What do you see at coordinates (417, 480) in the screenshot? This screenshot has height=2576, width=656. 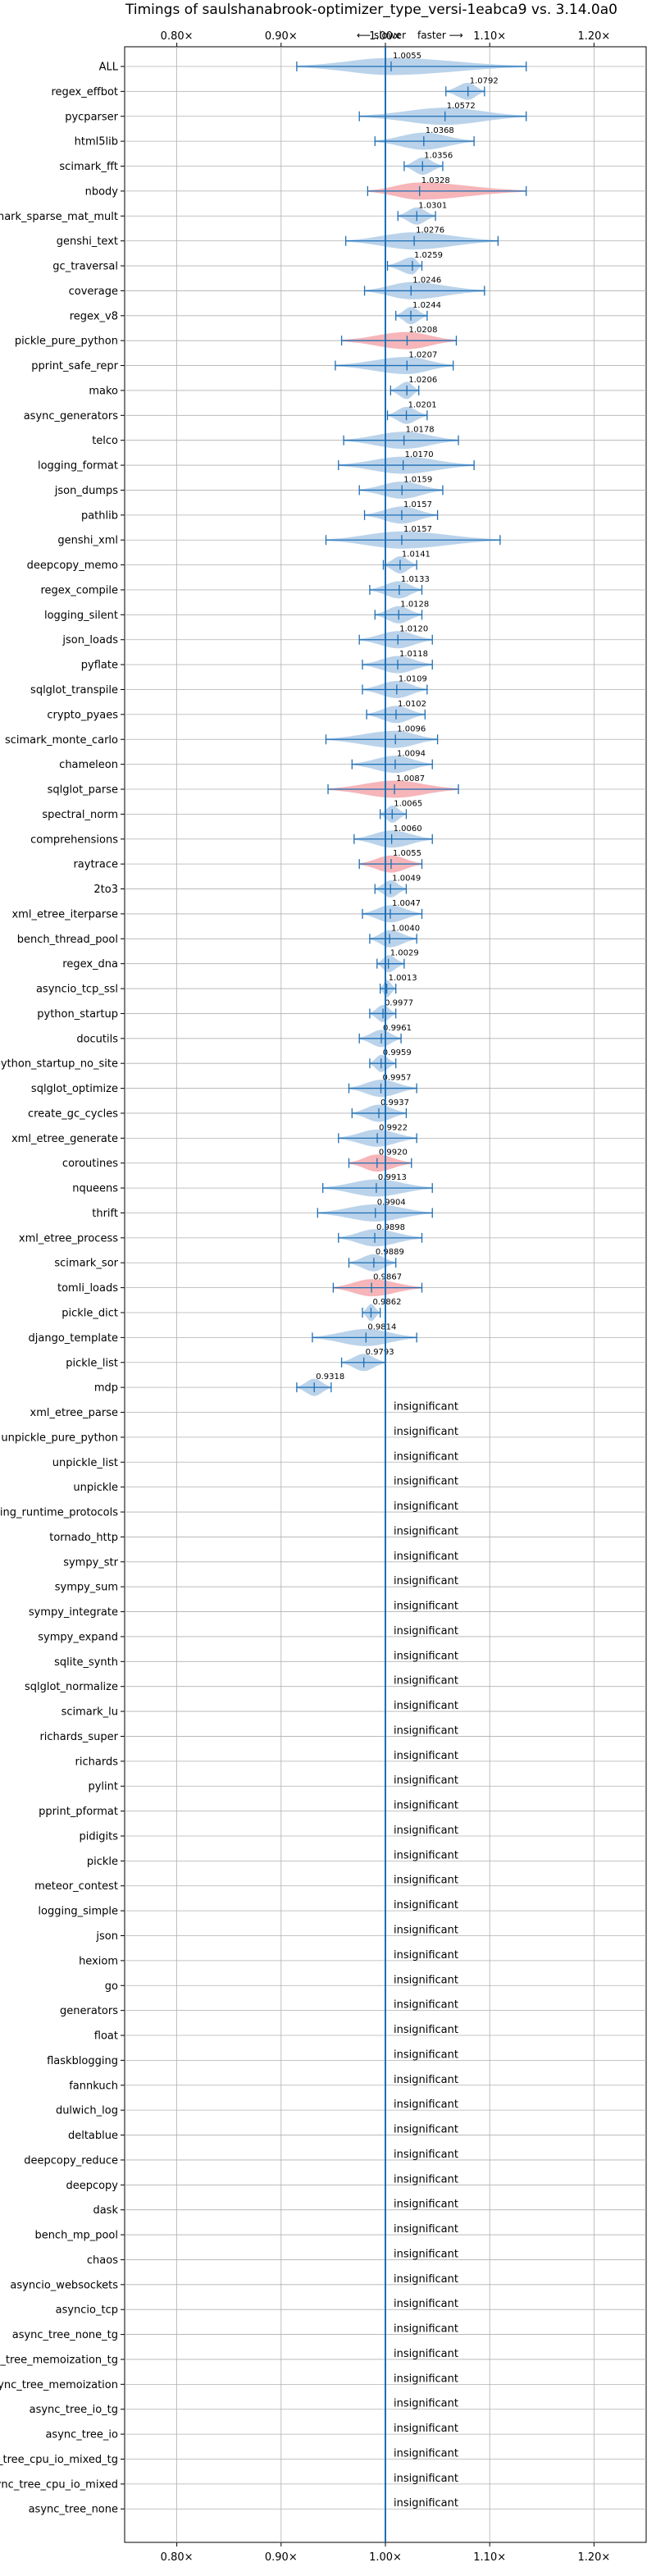 I see `value-label: 1.0159` at bounding box center [417, 480].